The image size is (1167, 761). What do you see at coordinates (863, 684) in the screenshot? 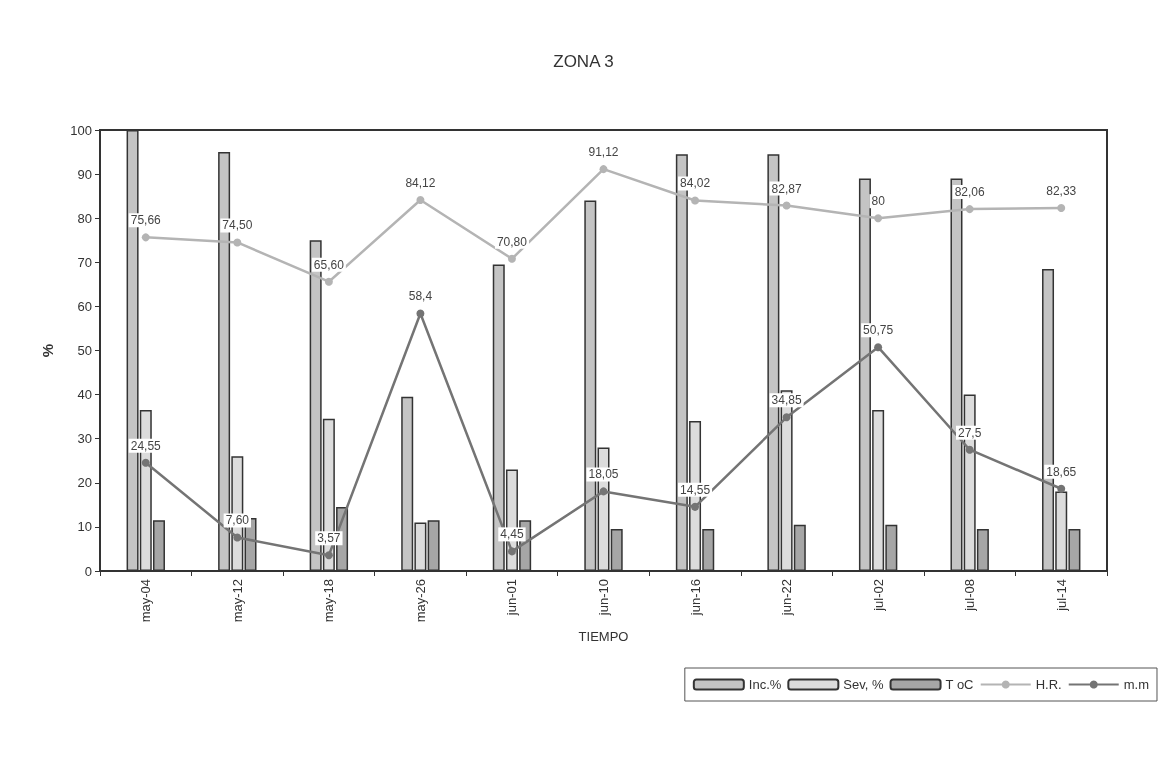
I see `legend-label: Sev, %` at bounding box center [863, 684].